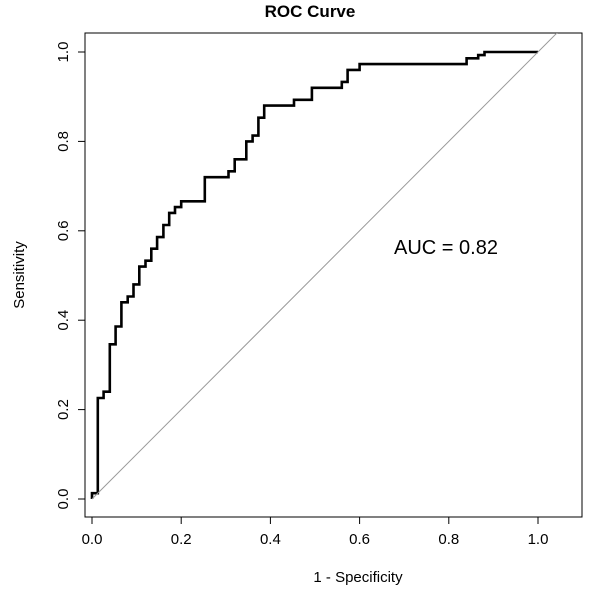 The height and width of the screenshot is (596, 600). I want to click on x-tick-label-3: 0.6, so click(359, 539).